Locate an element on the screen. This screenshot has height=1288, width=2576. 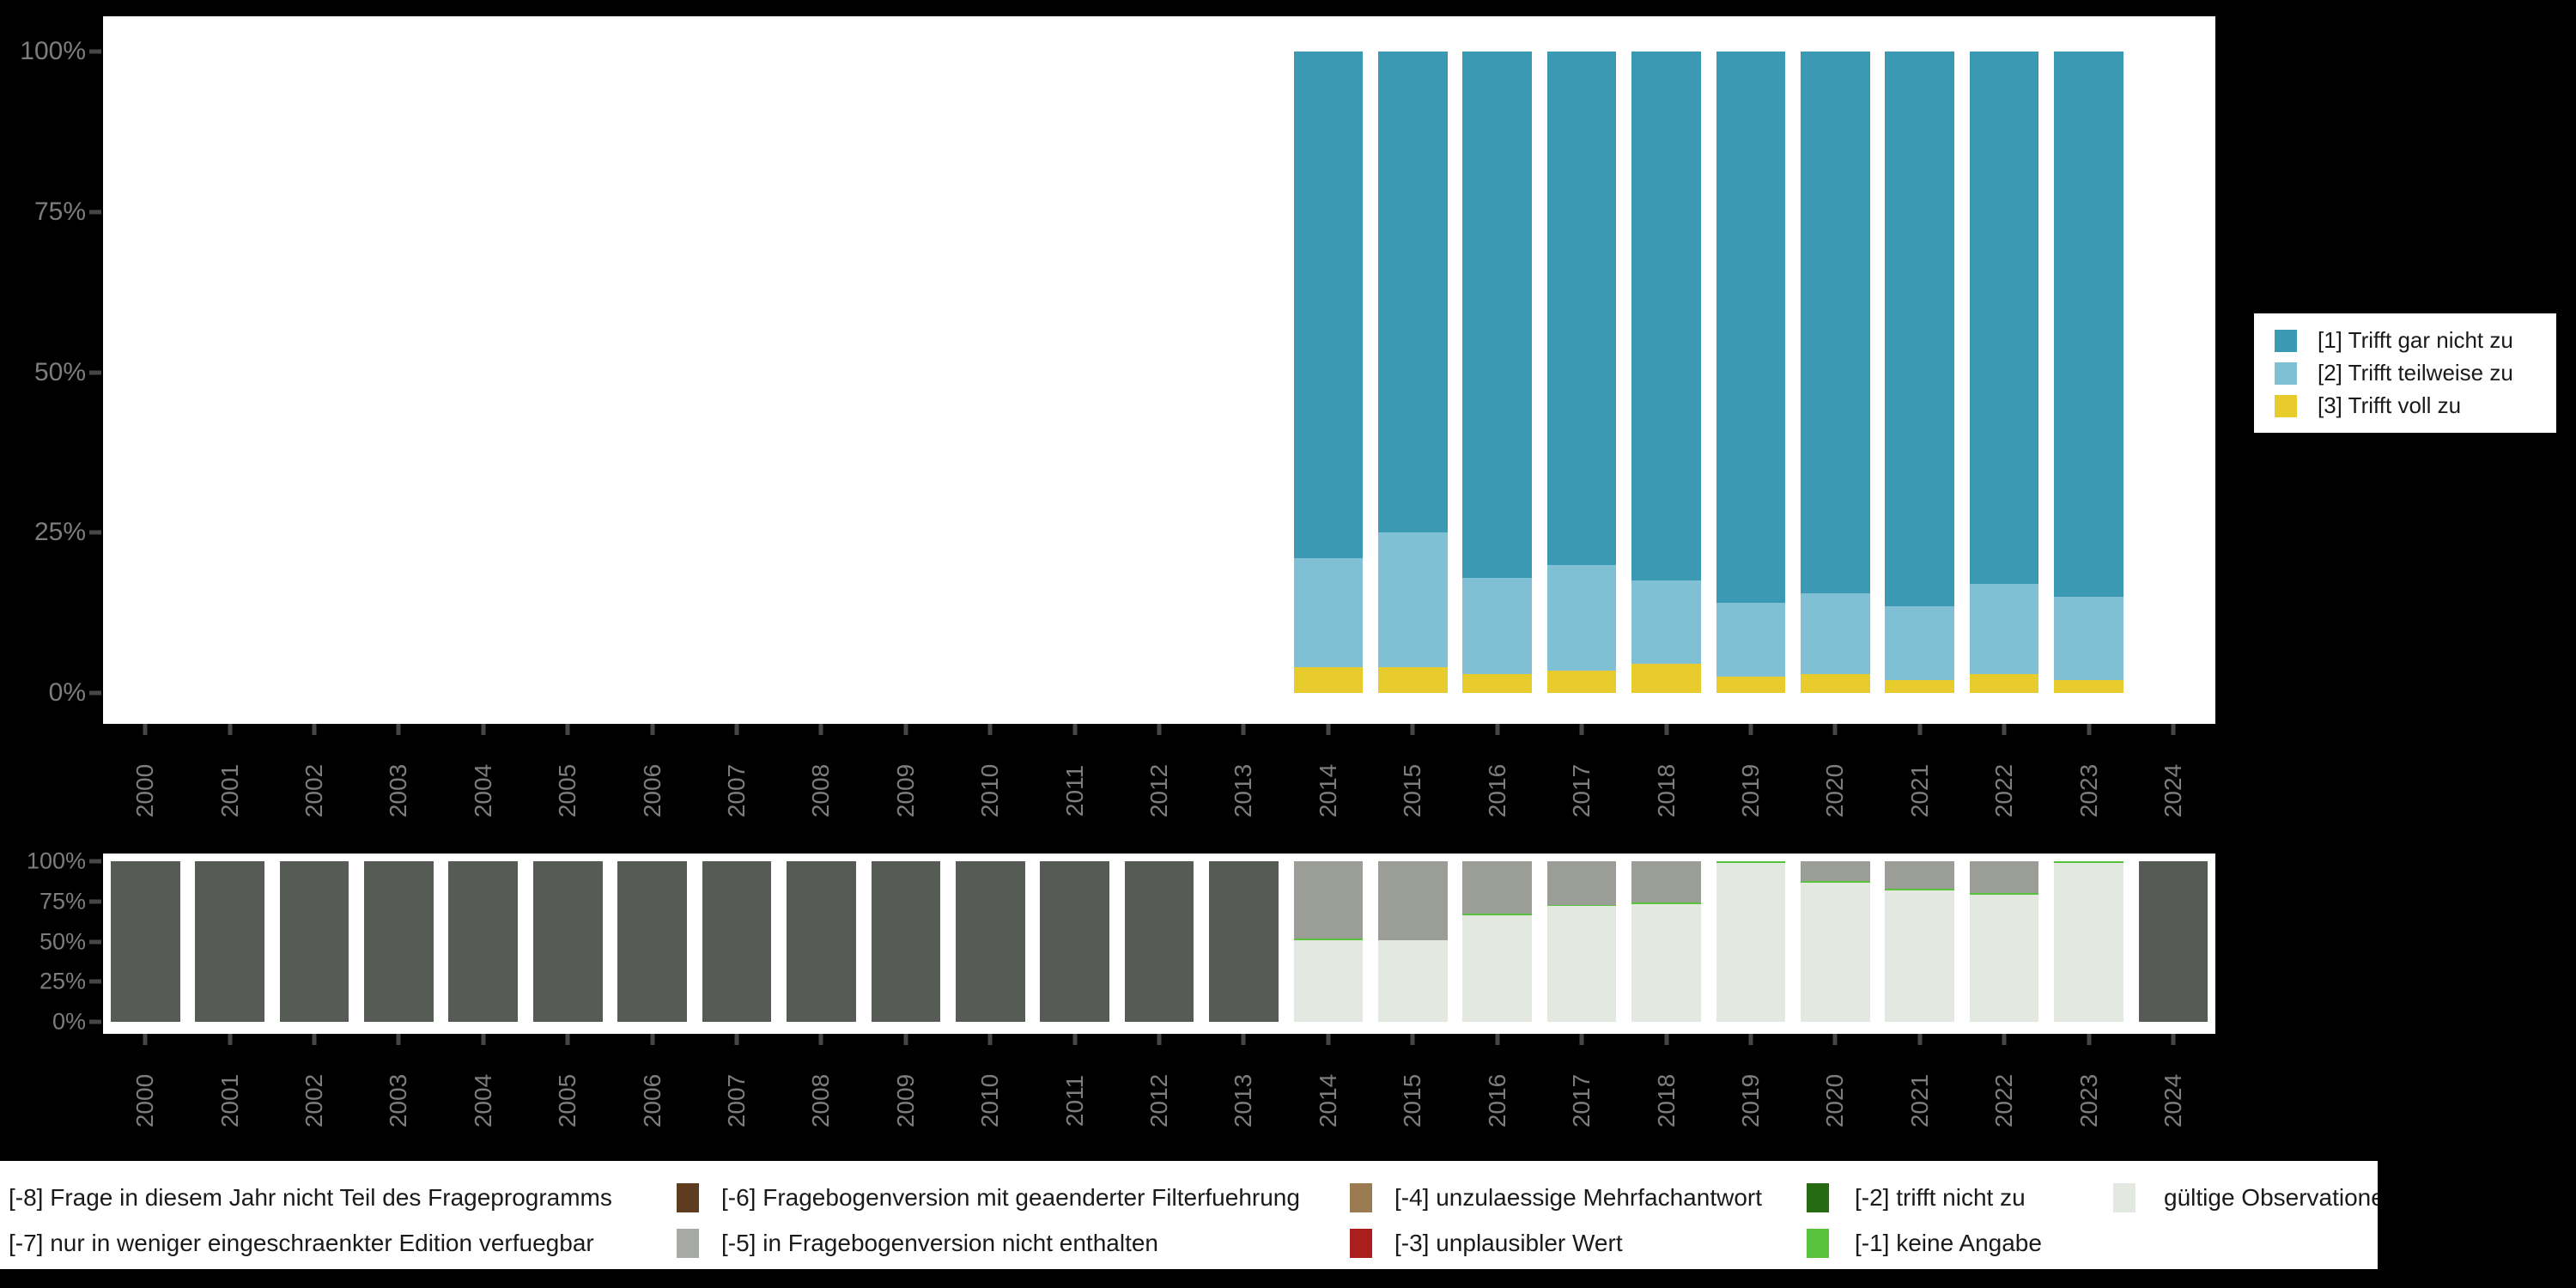
missing-legend-label: [-2] trifft nicht zu is located at coordinates (1940, 1197).